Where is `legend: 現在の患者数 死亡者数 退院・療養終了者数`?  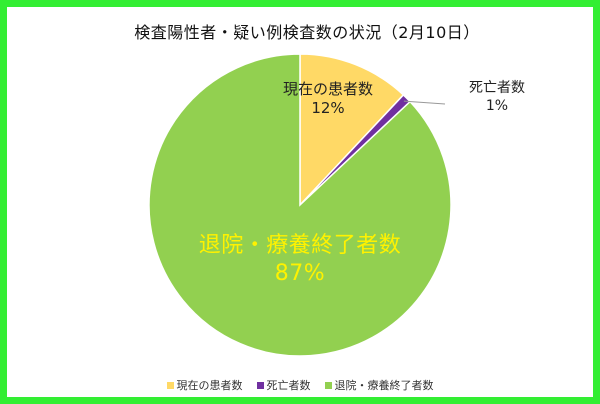 legend: 現在の患者数 死亡者数 退院・療養終了者数 is located at coordinates (300, 385).